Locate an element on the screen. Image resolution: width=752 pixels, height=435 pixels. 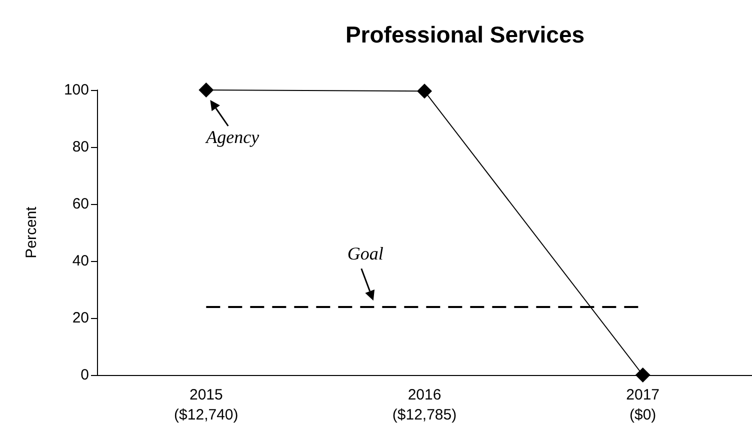
y-tick-label: 80 is located at coordinates (80, 147).